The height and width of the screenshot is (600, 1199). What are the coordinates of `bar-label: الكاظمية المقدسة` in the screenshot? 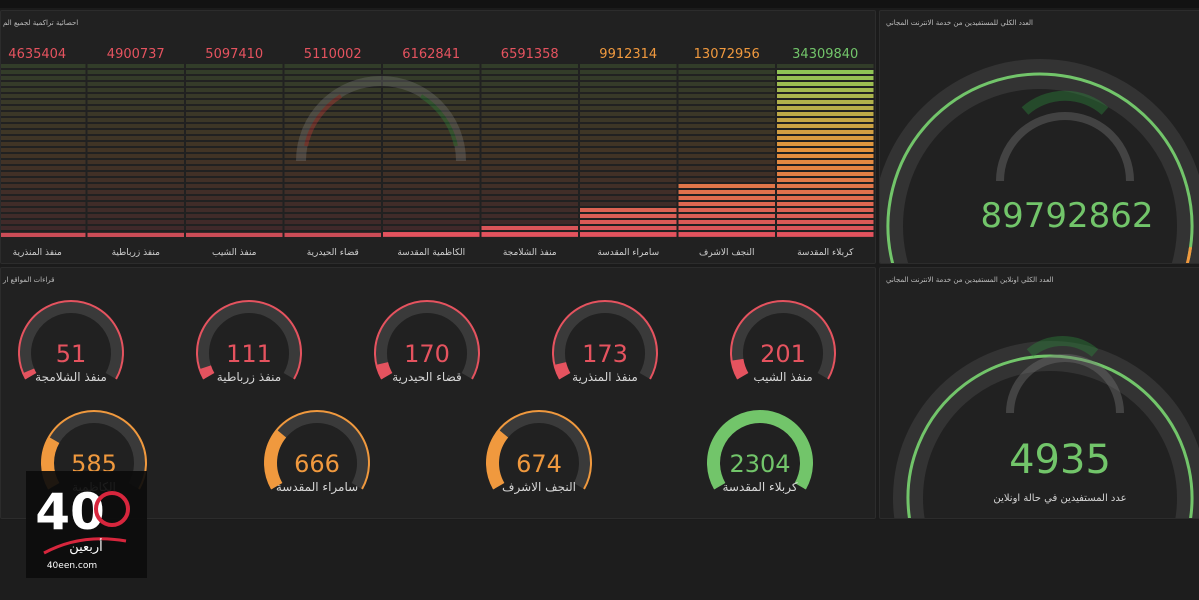 It's located at (431, 253).